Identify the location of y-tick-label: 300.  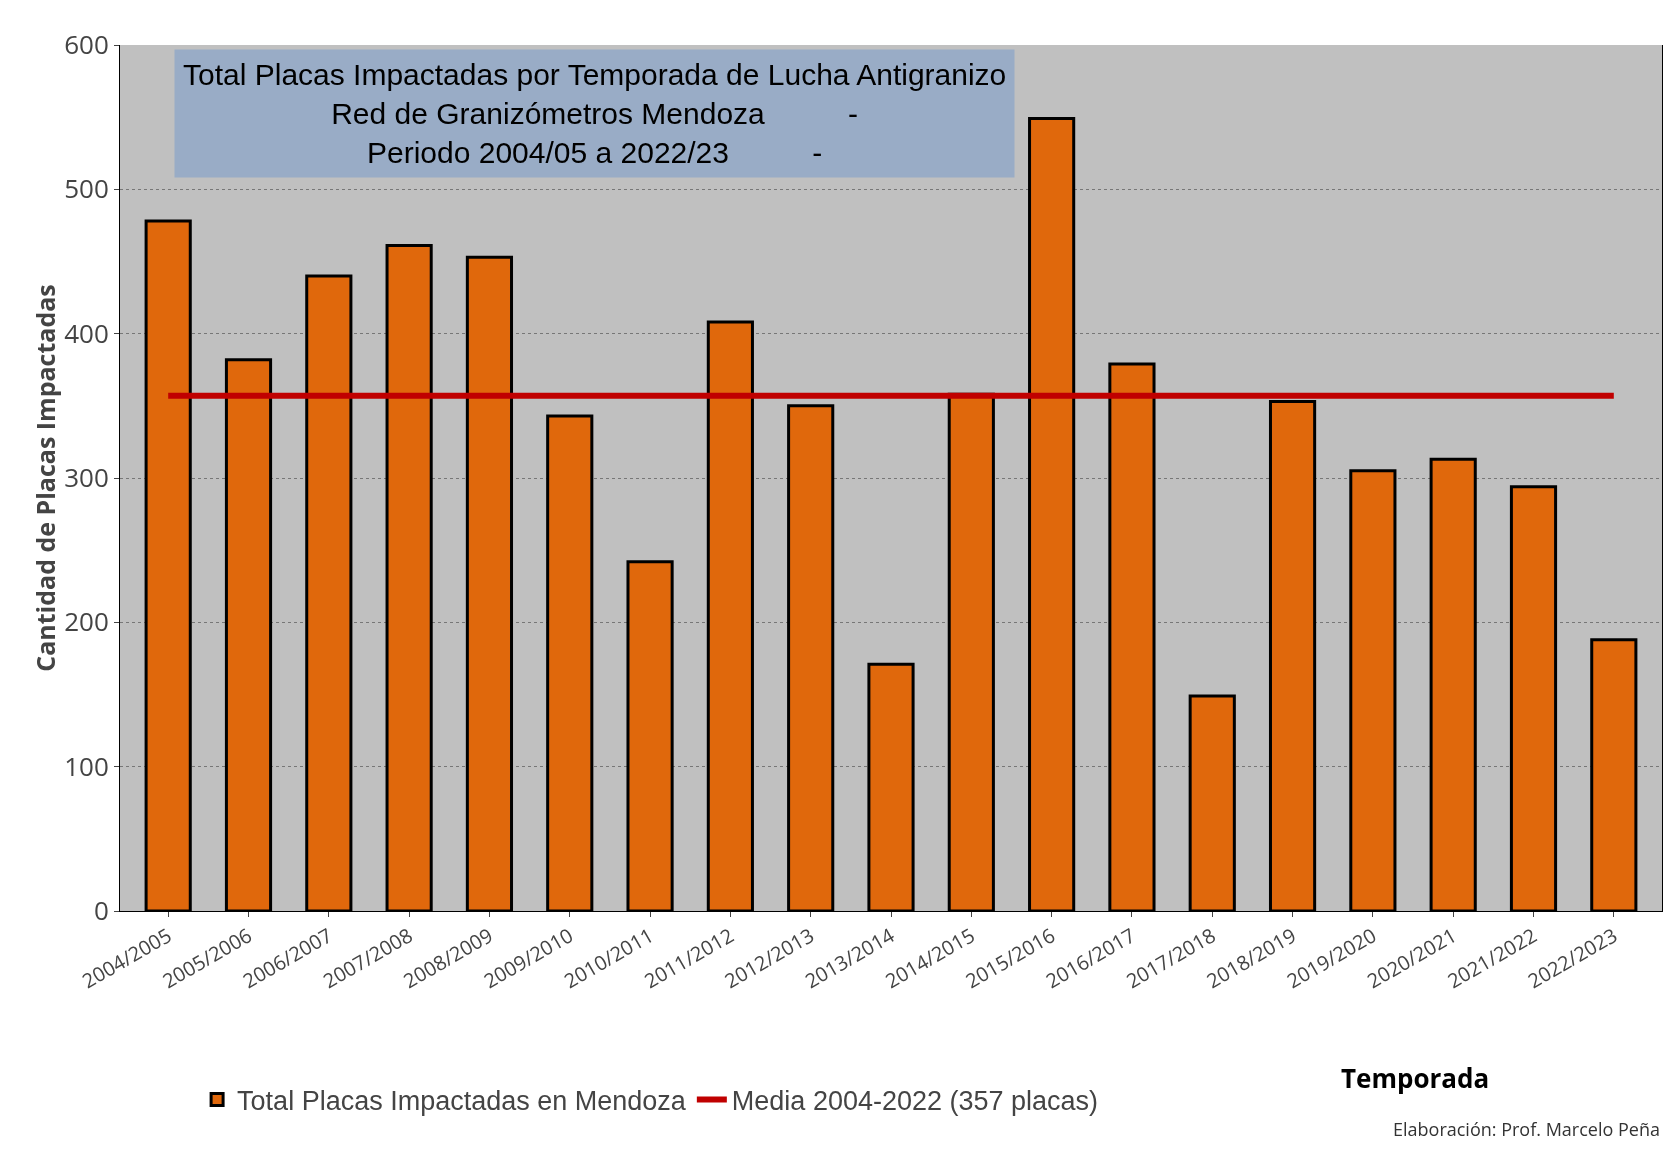
(86, 477).